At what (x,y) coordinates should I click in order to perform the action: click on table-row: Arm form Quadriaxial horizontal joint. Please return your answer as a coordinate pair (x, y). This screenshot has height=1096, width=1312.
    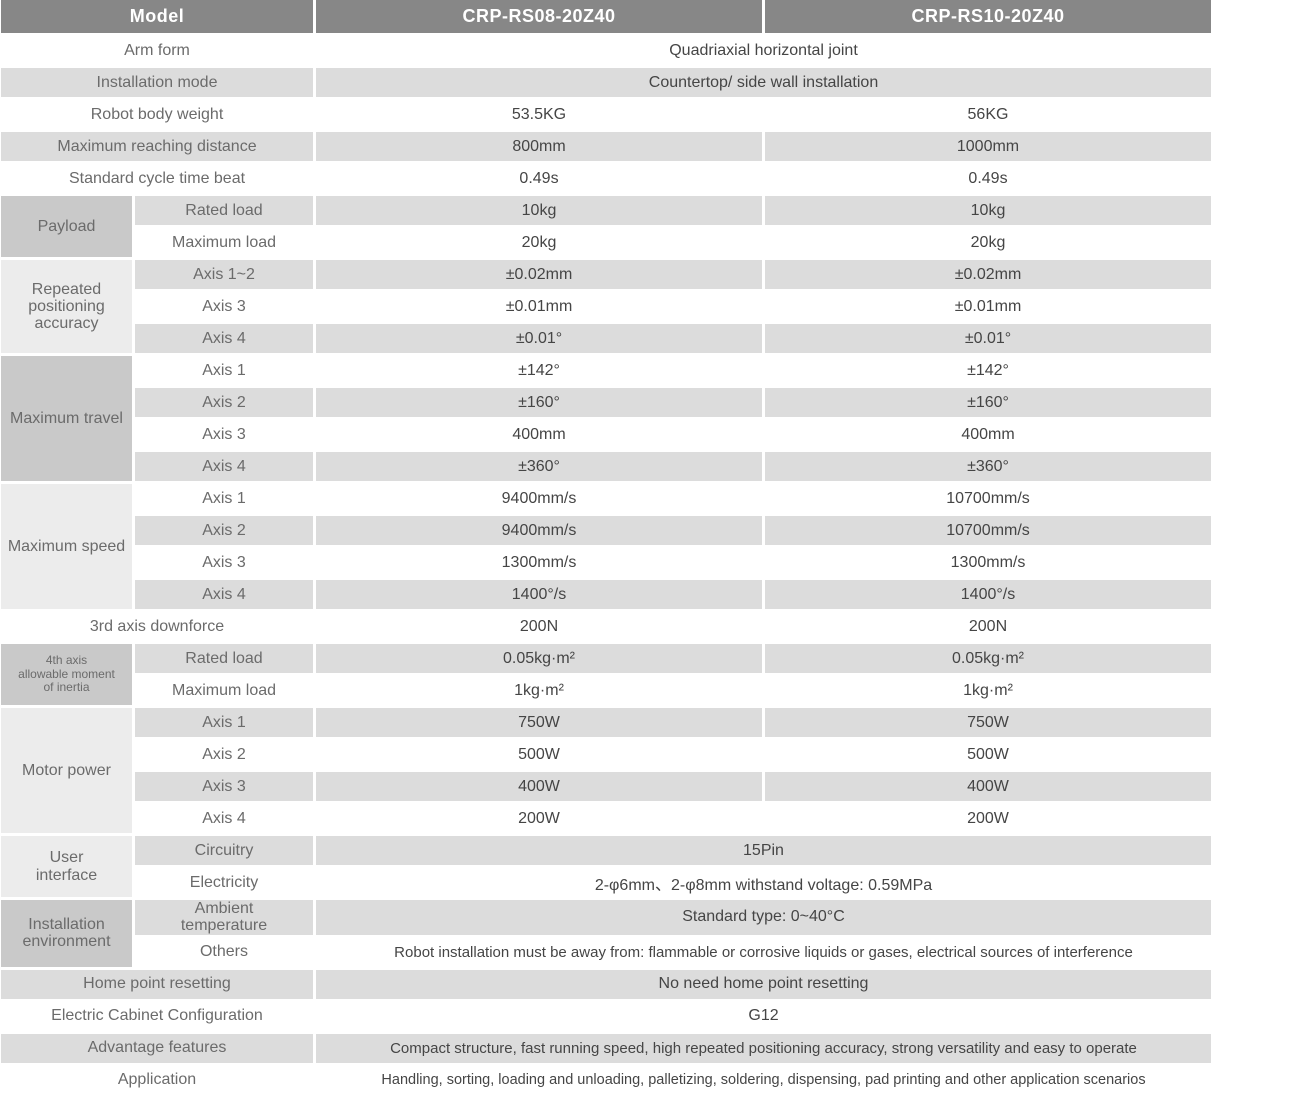
    Looking at the image, I should click on (606, 50).